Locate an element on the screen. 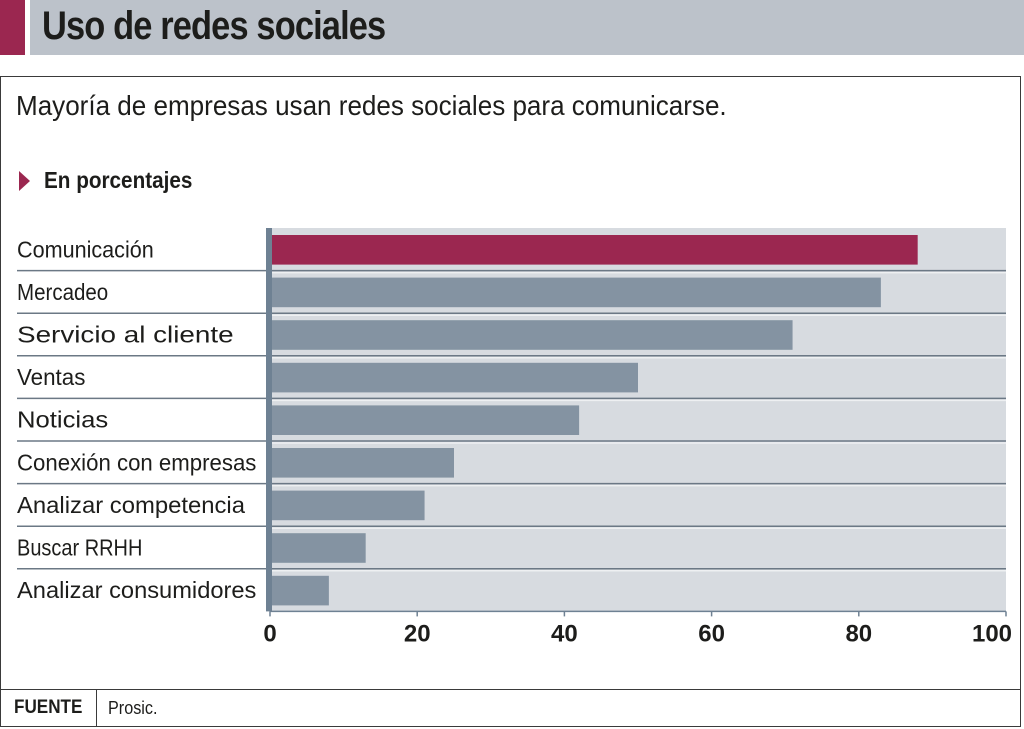 The width and height of the screenshot is (1024, 729). category-label: Mercadeo is located at coordinates (62, 292).